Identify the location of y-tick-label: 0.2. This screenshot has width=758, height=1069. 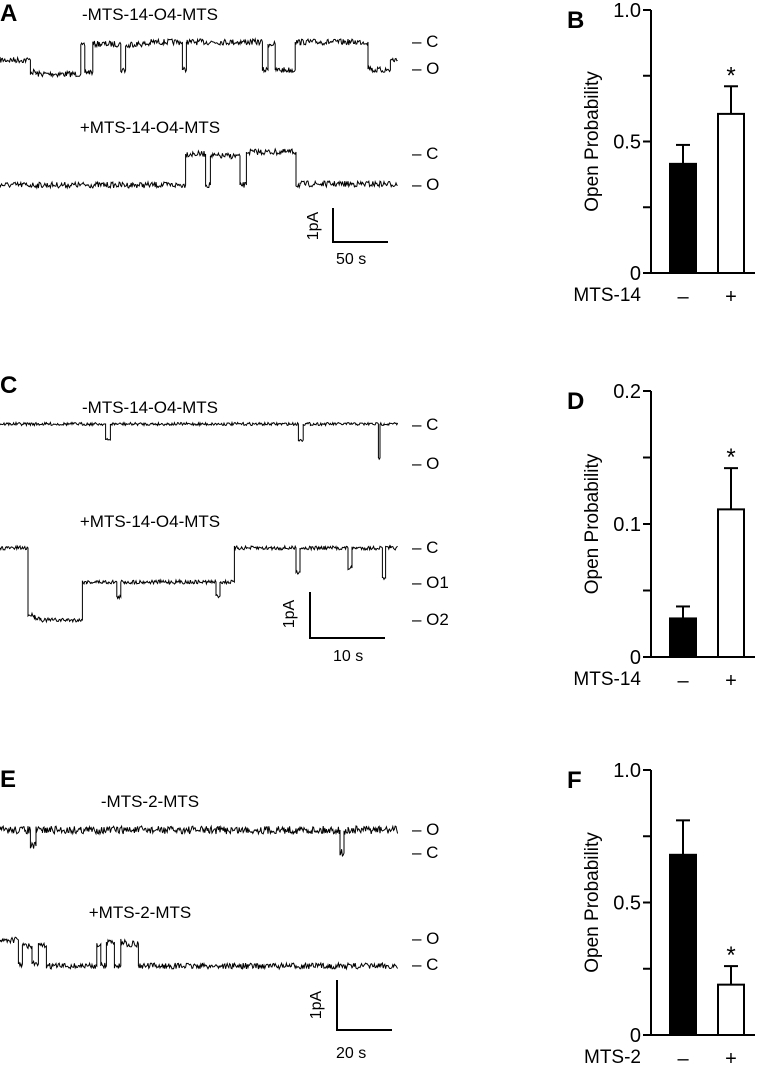
(627, 392).